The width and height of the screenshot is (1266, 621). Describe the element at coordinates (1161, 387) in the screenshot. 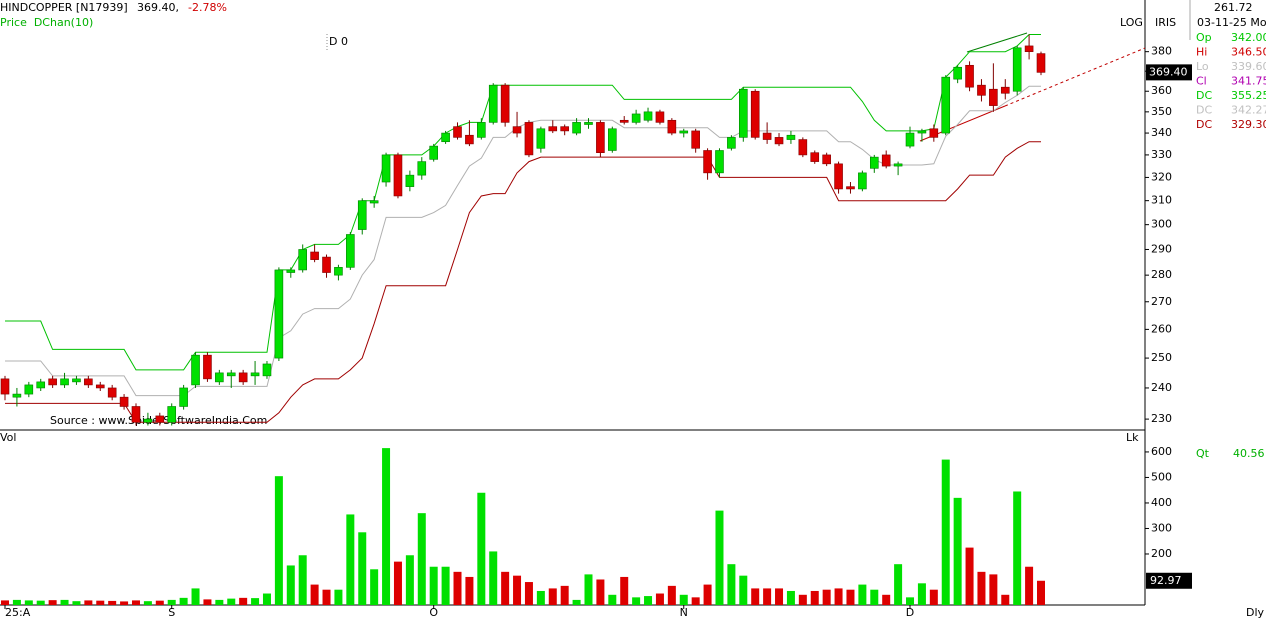

I see `y-tick-label: 240` at that location.